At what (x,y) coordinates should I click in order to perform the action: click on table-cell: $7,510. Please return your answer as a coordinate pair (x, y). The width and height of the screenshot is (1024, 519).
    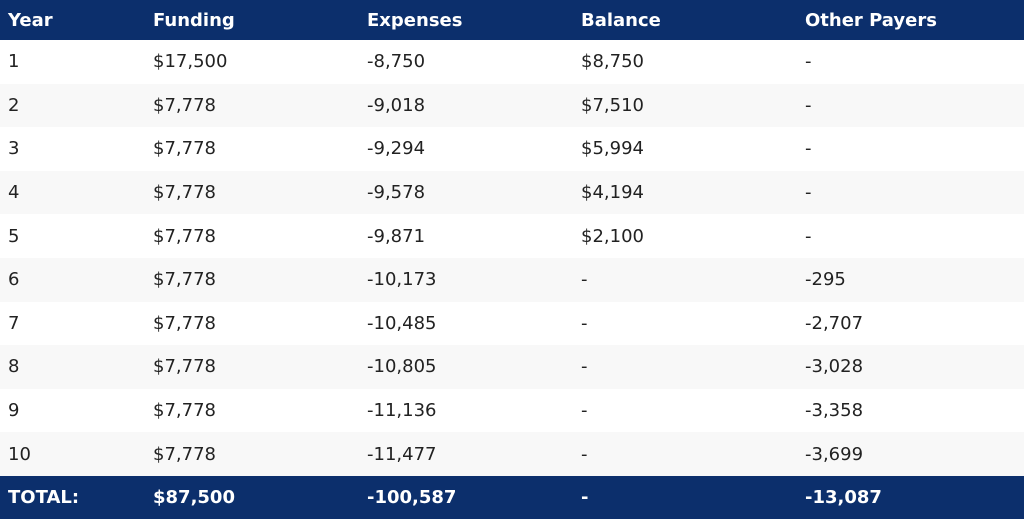
    Looking at the image, I should click on (612, 105).